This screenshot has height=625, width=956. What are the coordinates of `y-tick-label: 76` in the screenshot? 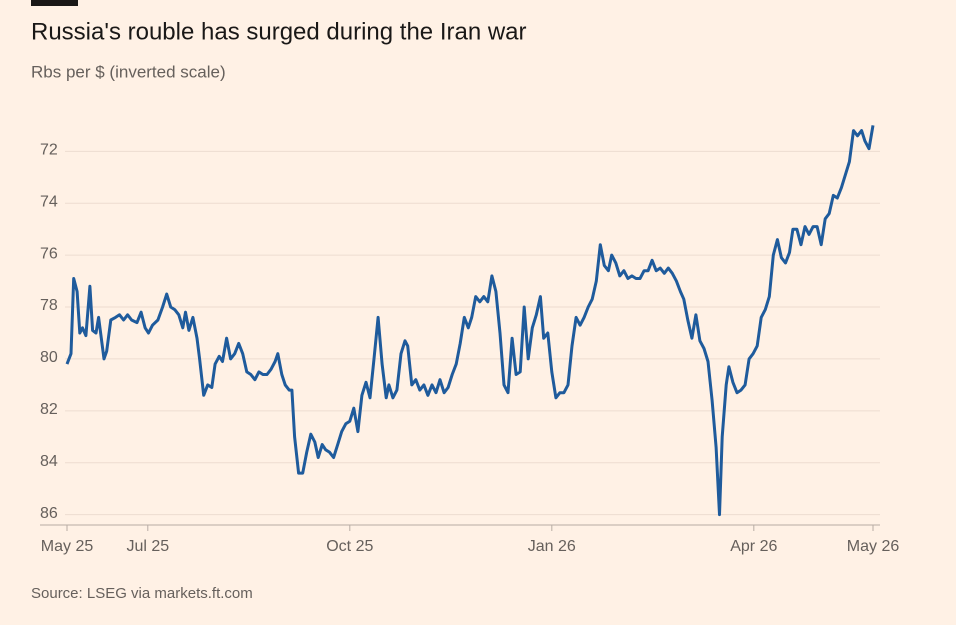 It's located at (49, 253).